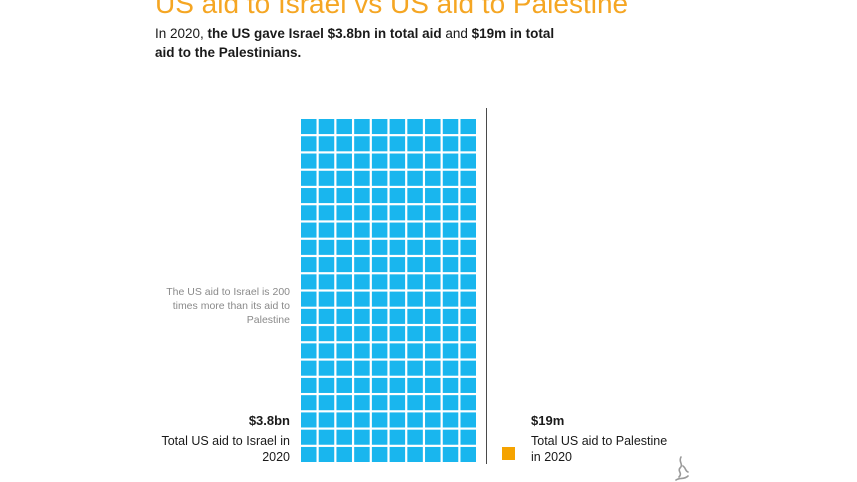 The height and width of the screenshot is (482, 857). Describe the element at coordinates (456, 33) in the screenshot. I see `subtitle-joiner: and` at that location.